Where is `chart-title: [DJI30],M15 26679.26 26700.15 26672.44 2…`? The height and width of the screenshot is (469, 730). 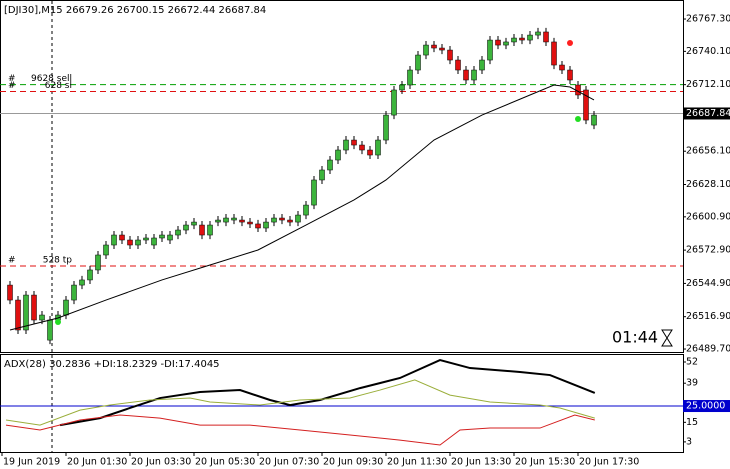
chart-title: [DJI30],M15 26679.26 26700.15 26672.44 2… is located at coordinates (135, 10).